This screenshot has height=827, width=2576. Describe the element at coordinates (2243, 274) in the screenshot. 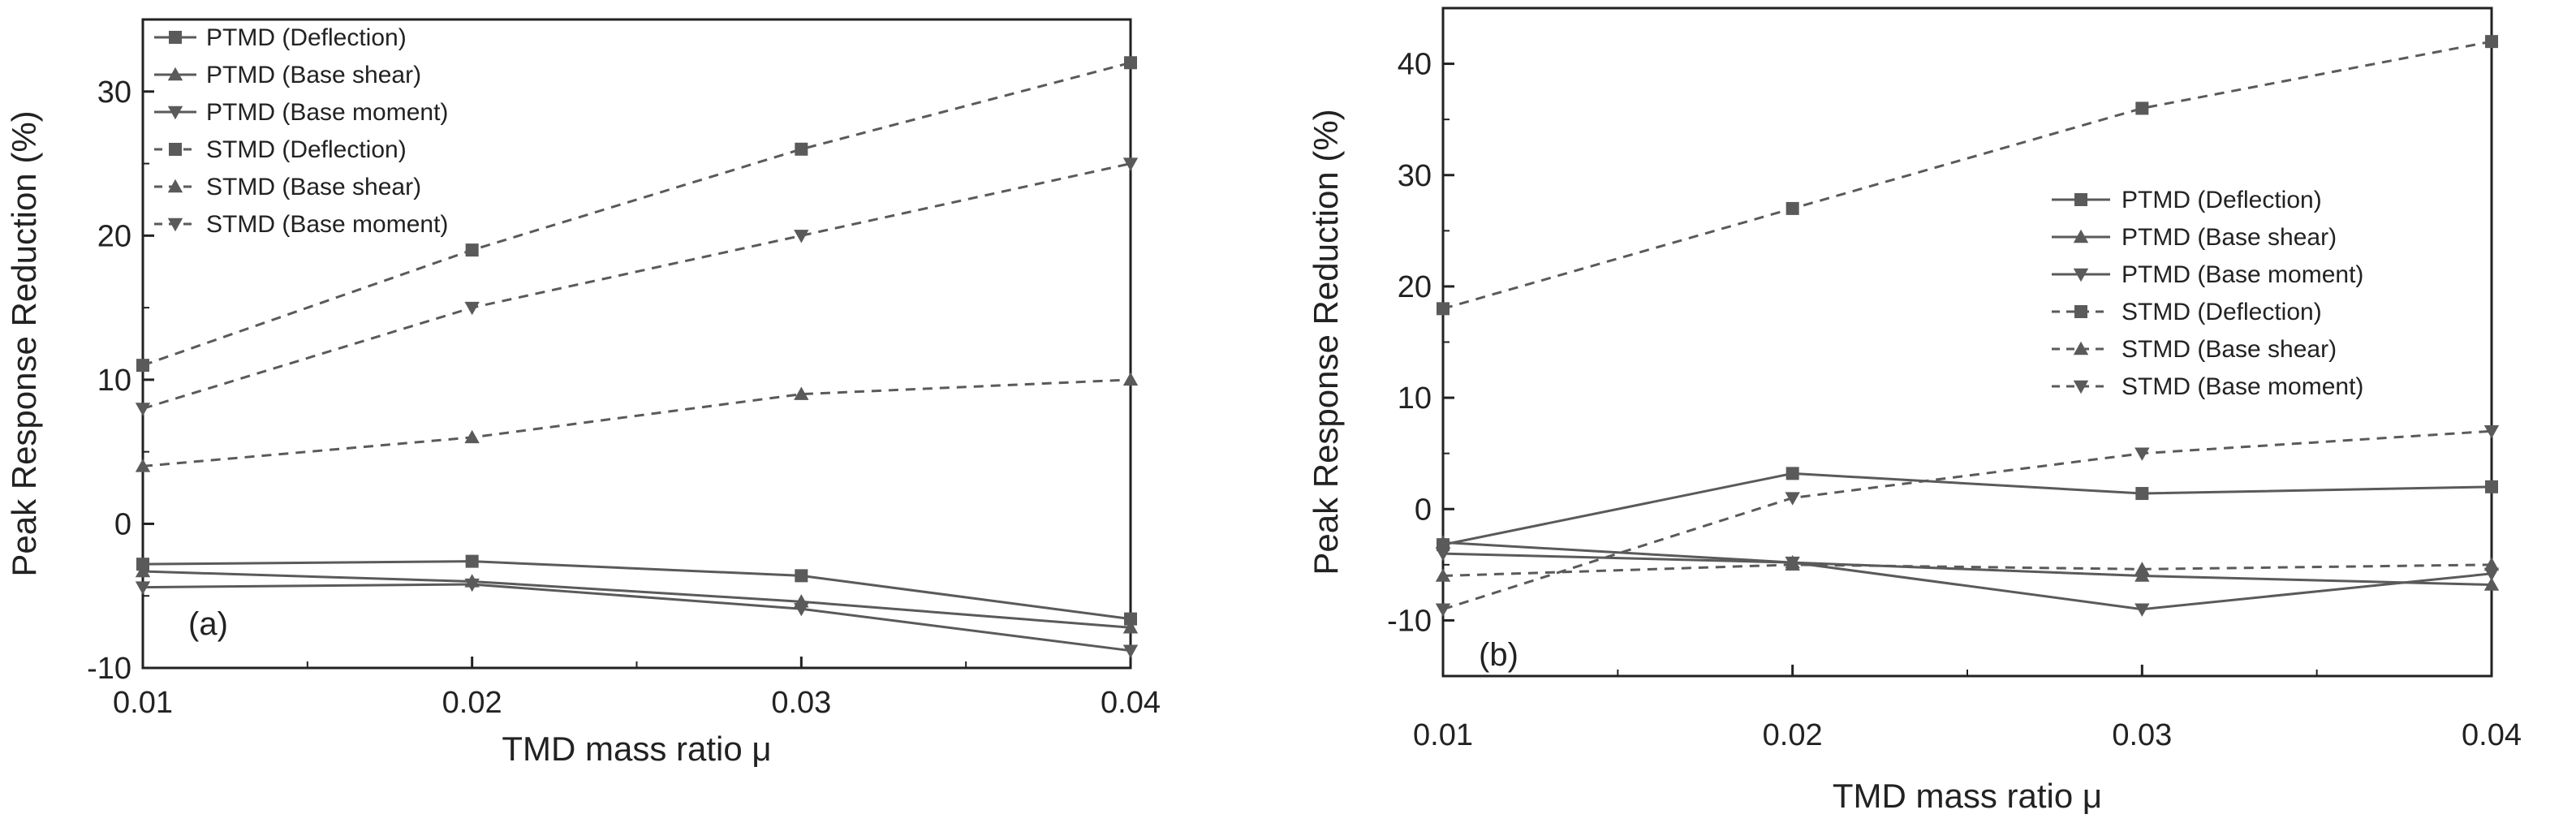

I see `panel-b-legend-label: PTMD (Base moment)` at that location.